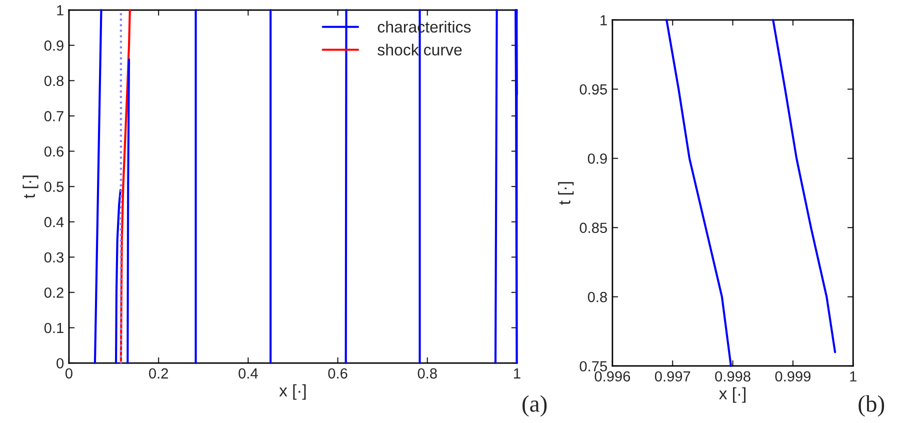 The width and height of the screenshot is (898, 423). I want to click on y-tick-label: 0.6, so click(54, 151).